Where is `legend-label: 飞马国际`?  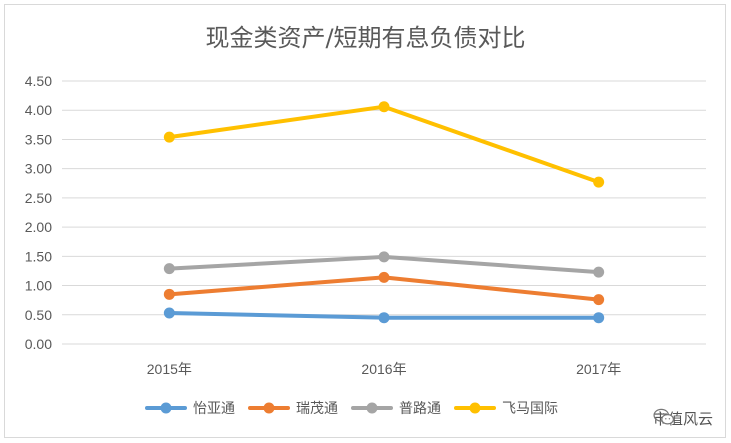
legend-label: 飞马国际 is located at coordinates (530, 409).